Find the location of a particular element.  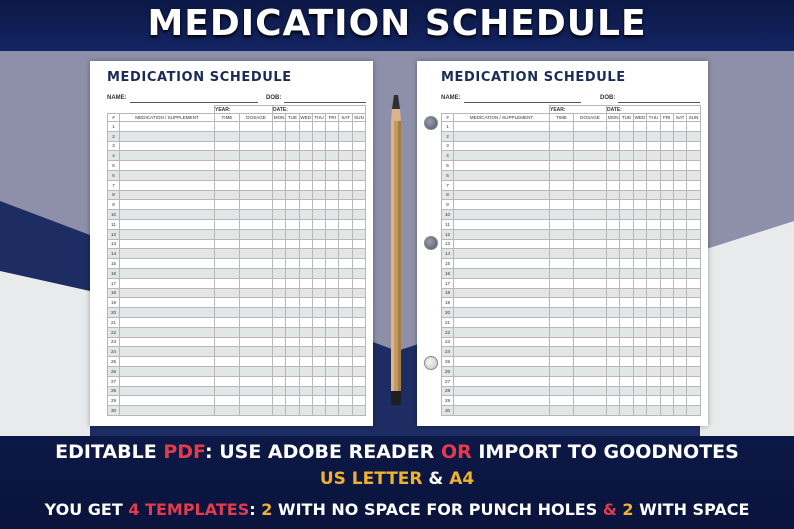

column-header: SAT is located at coordinates (680, 117).